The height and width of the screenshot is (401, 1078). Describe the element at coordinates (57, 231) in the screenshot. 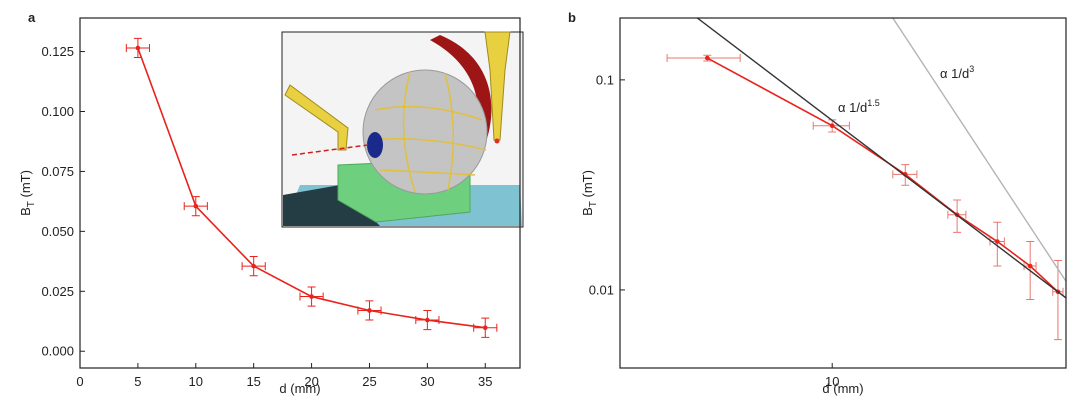

I see `y-tick-label: 0.050` at that location.